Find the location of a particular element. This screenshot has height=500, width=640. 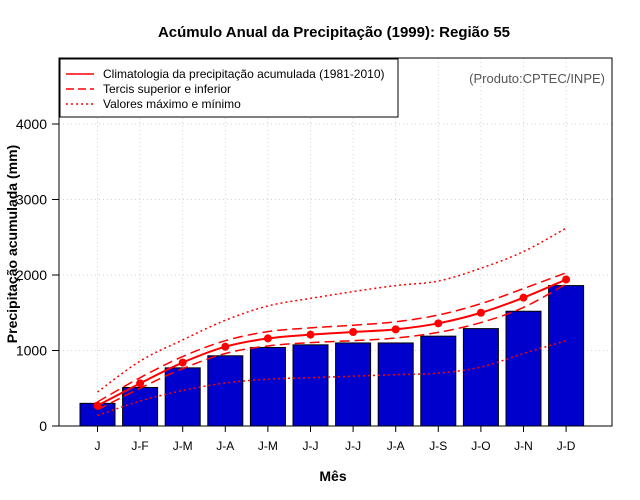

x-tick-label: J-F is located at coordinates (139, 446).